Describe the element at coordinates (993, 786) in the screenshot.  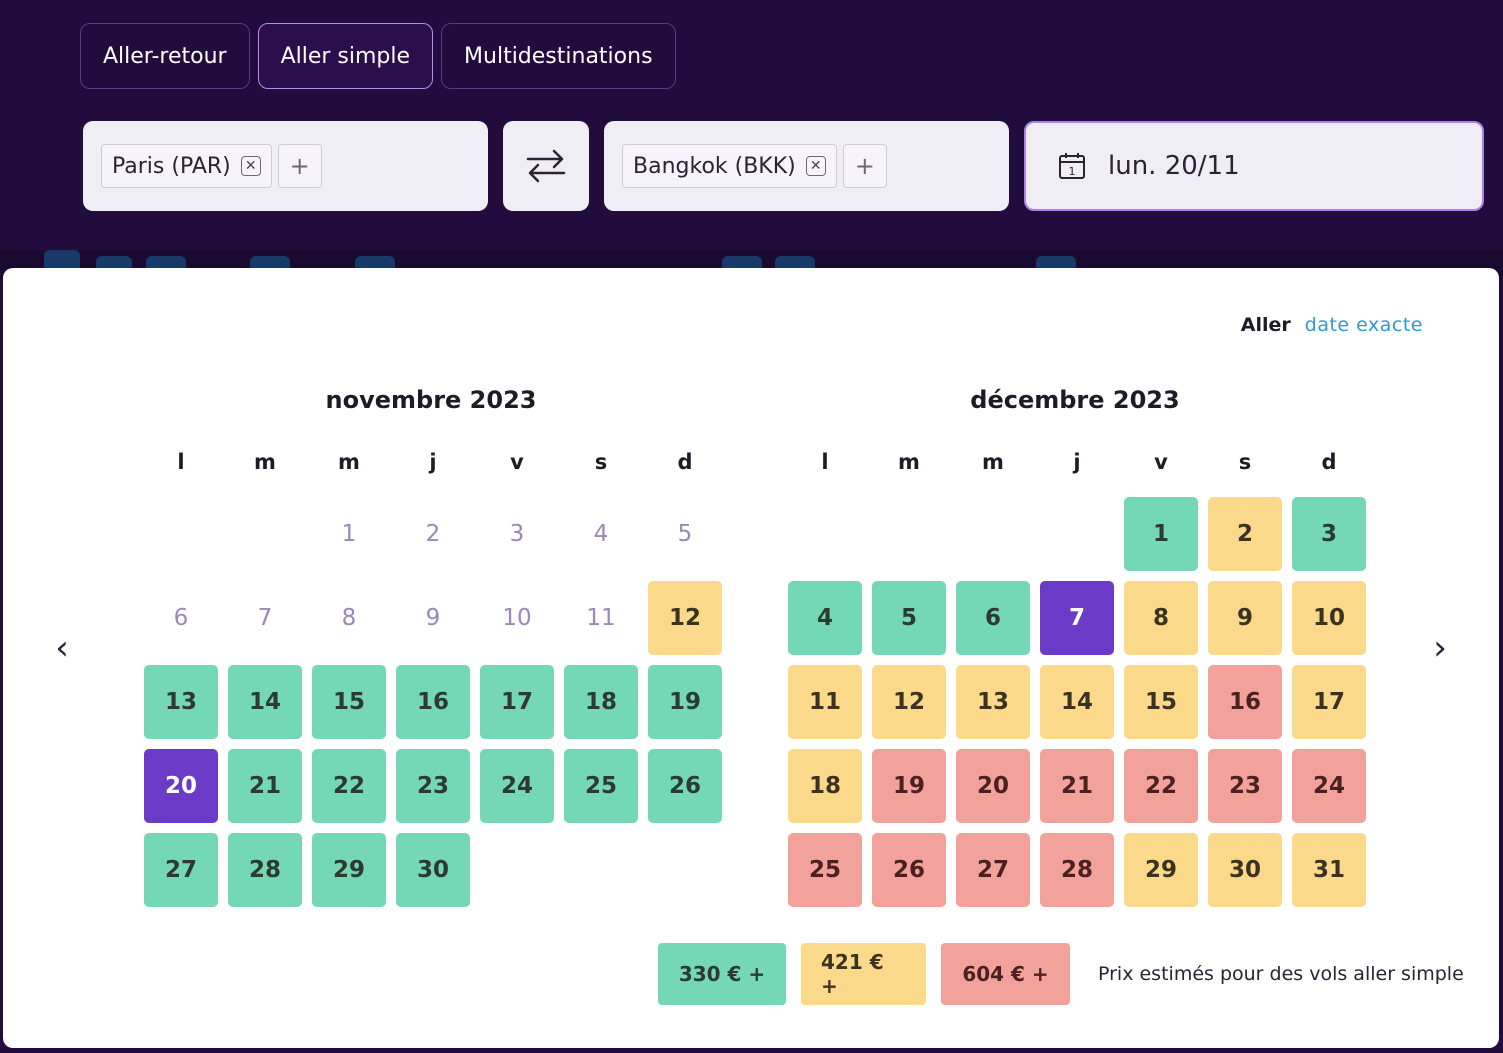
I see `day-cell: 20` at that location.